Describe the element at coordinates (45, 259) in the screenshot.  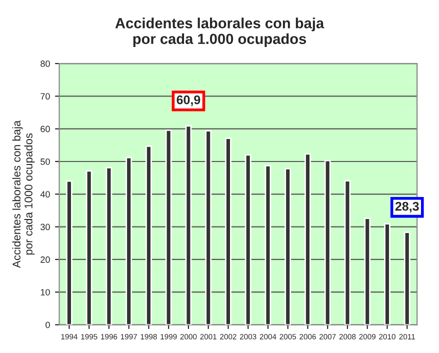
I see `y-tick-label: 20` at that location.